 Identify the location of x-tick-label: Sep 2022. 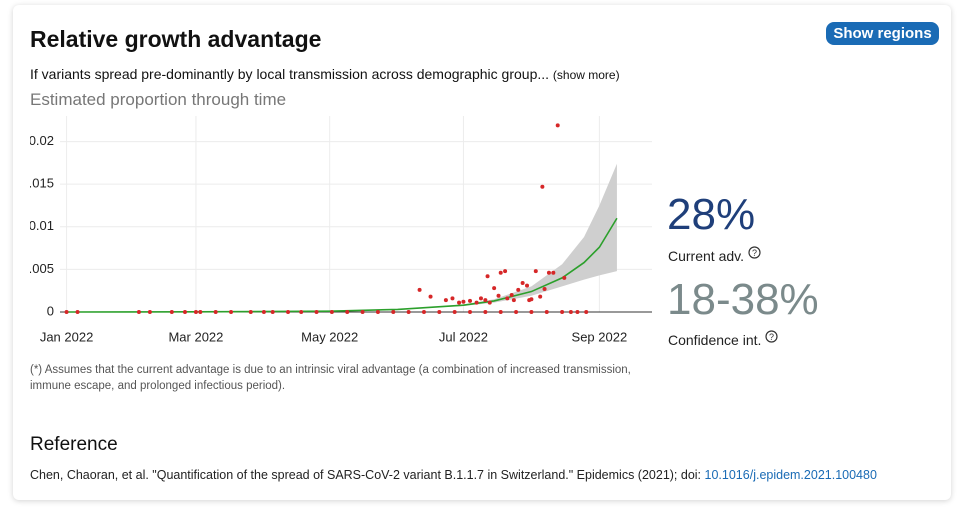
(600, 336).